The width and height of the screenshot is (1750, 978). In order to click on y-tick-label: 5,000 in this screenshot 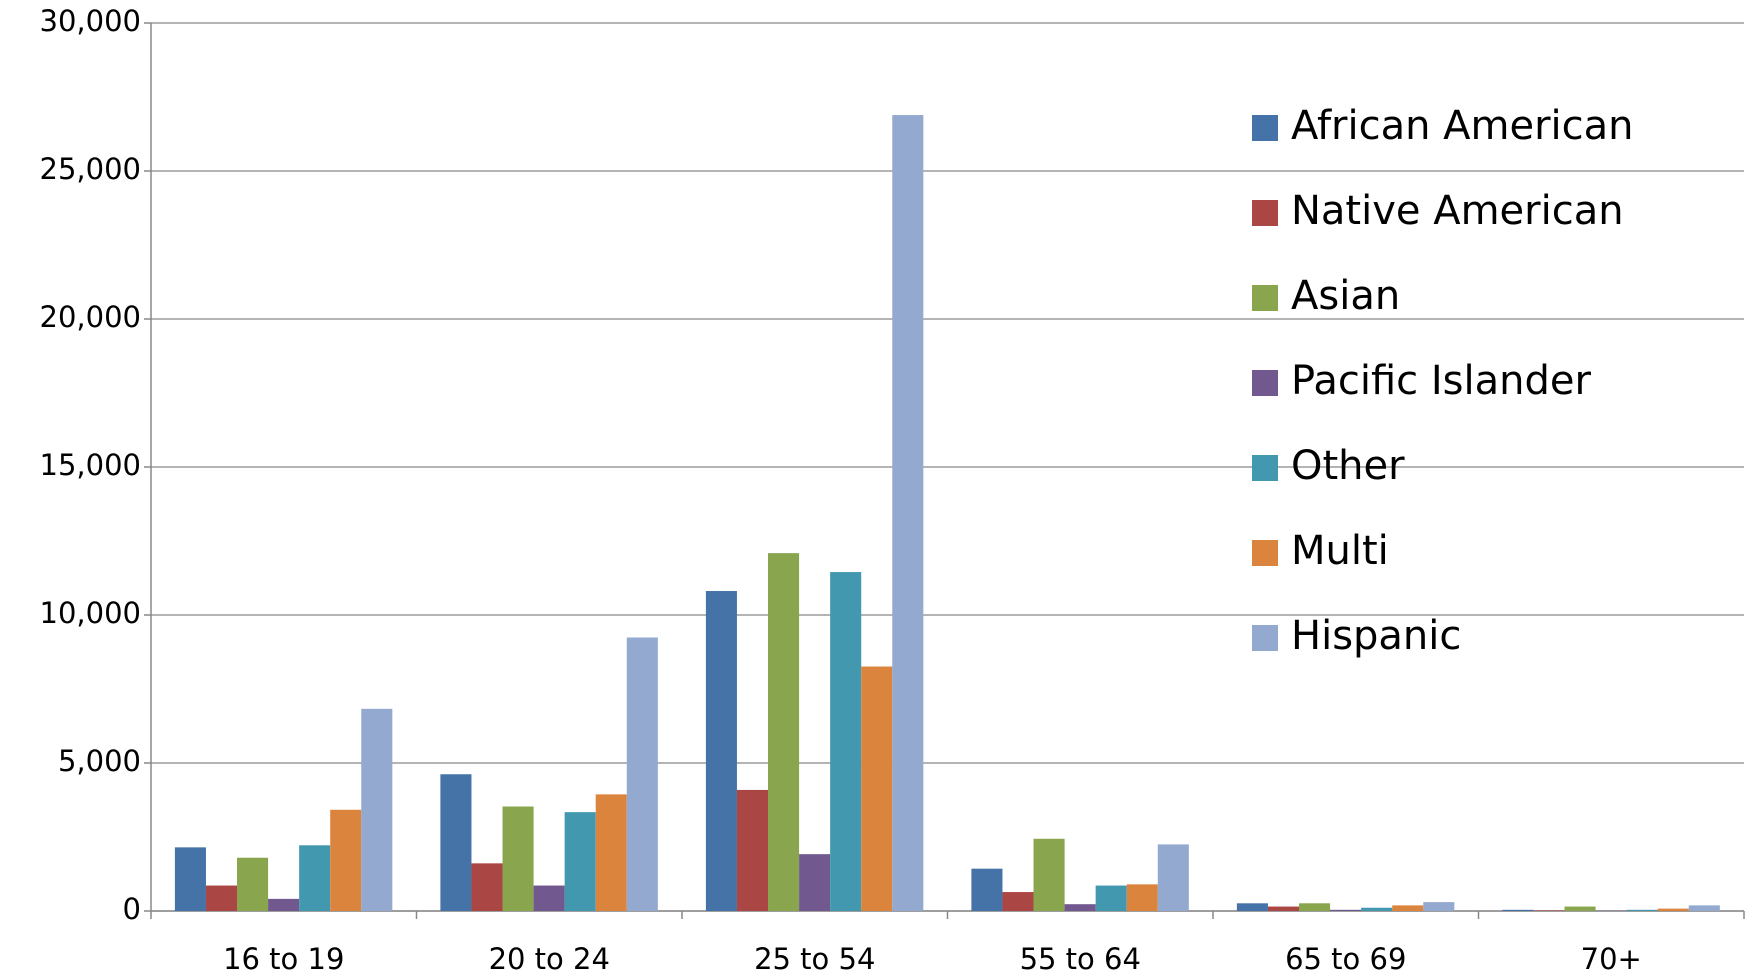, I will do `click(99, 761)`.